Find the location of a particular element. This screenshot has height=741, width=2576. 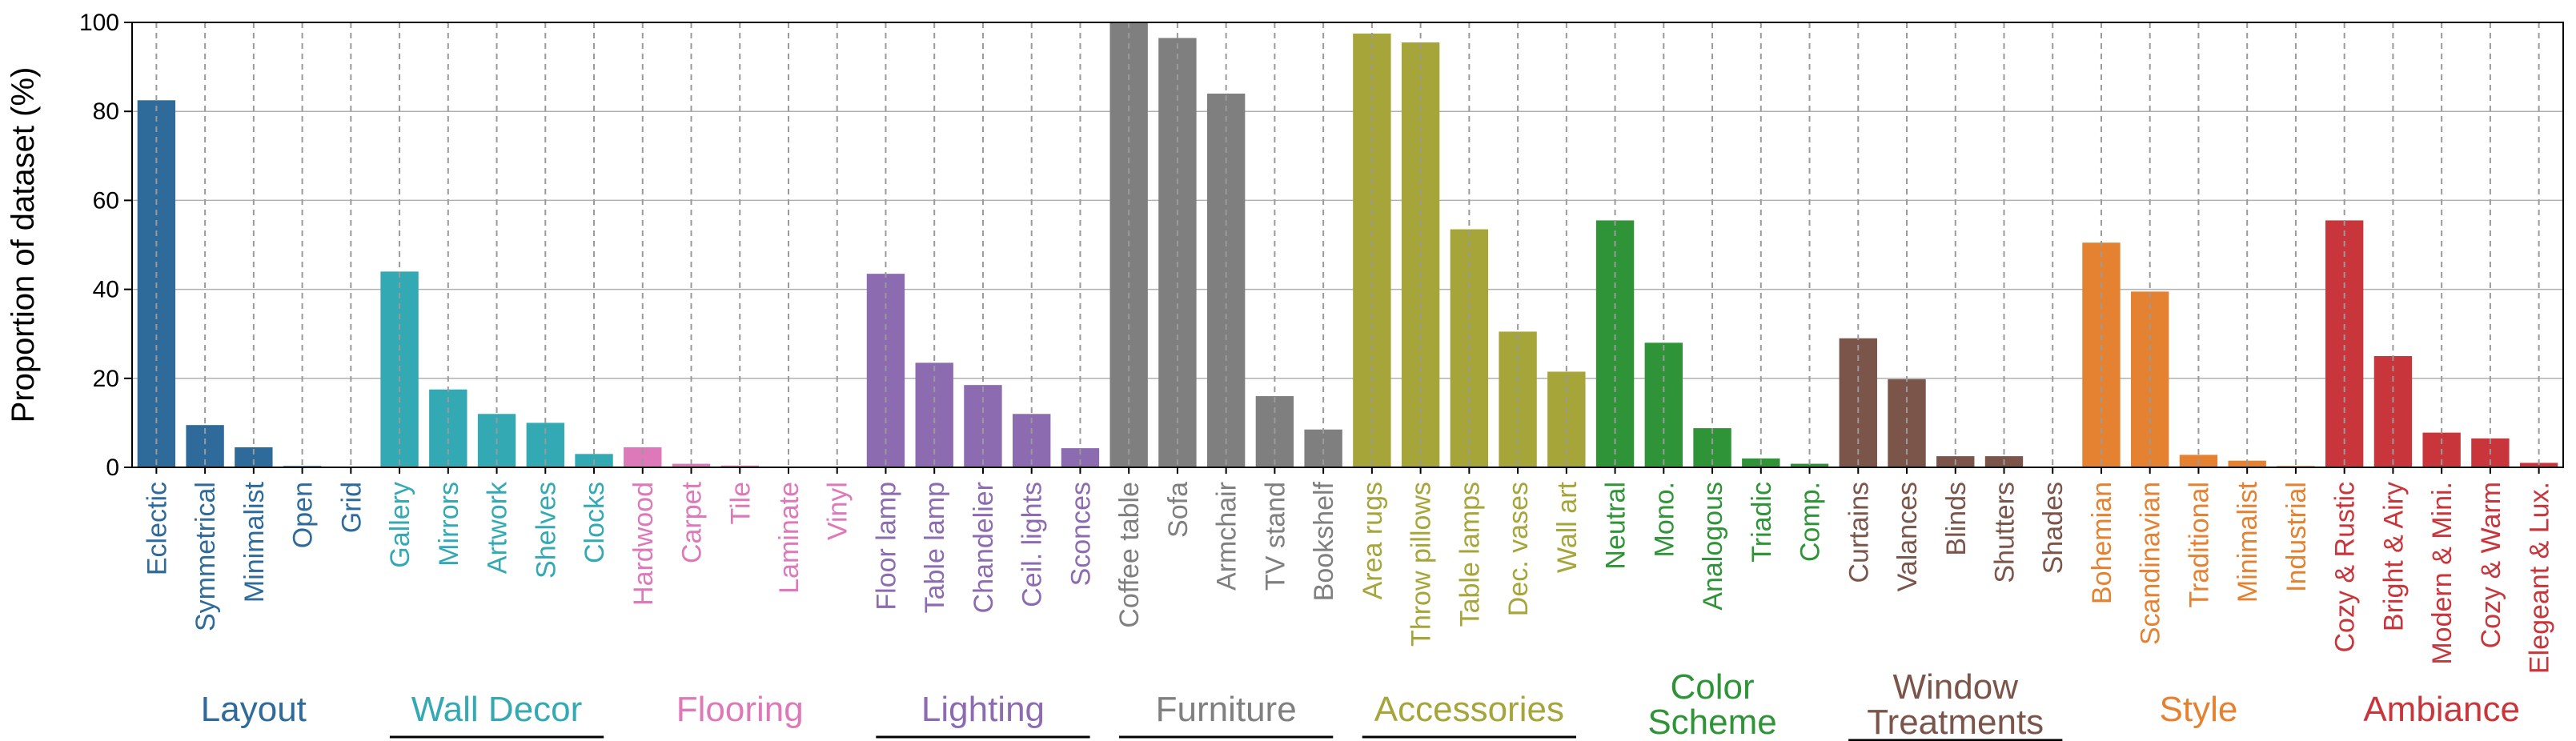

x-tick-label: Vinyl is located at coordinates (838, 511).